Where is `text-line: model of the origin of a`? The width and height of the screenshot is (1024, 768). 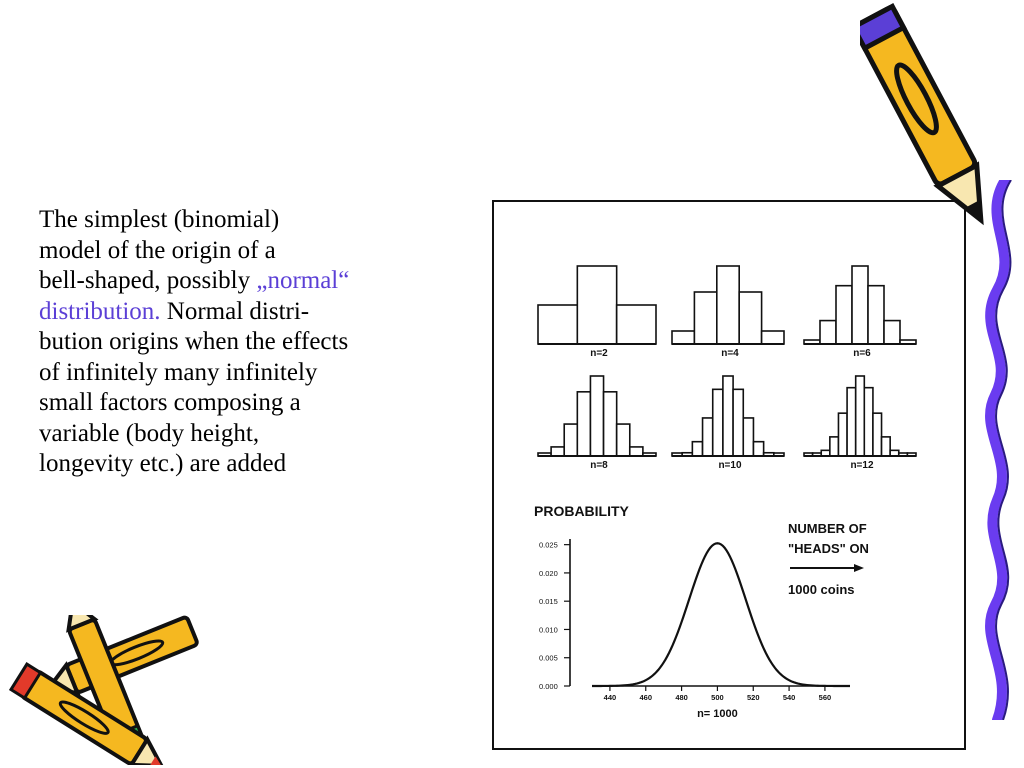
text-line: model of the origin of a is located at coordinates (259, 251).